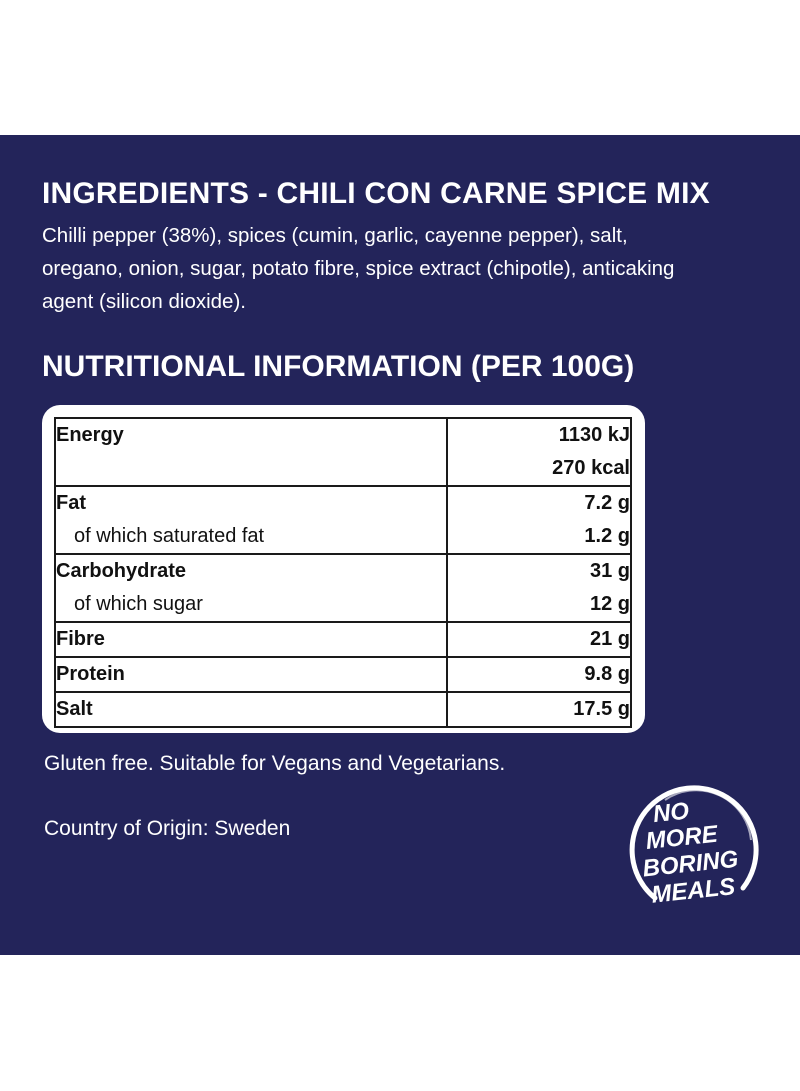 This screenshot has width=800, height=1091. Describe the element at coordinates (609, 604) in the screenshot. I see `sugar-value: 12 g` at that location.